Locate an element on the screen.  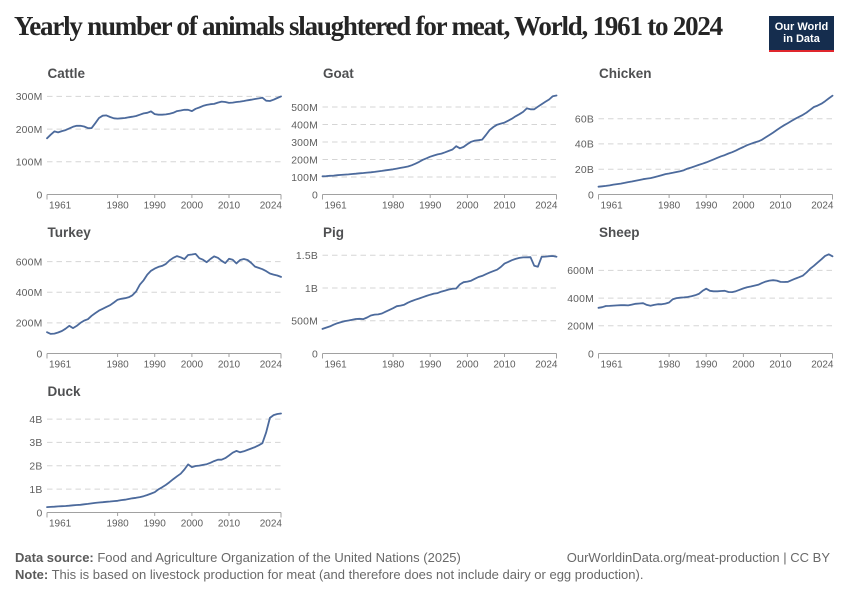
svg-text: 2B is located at coordinates (35, 467).